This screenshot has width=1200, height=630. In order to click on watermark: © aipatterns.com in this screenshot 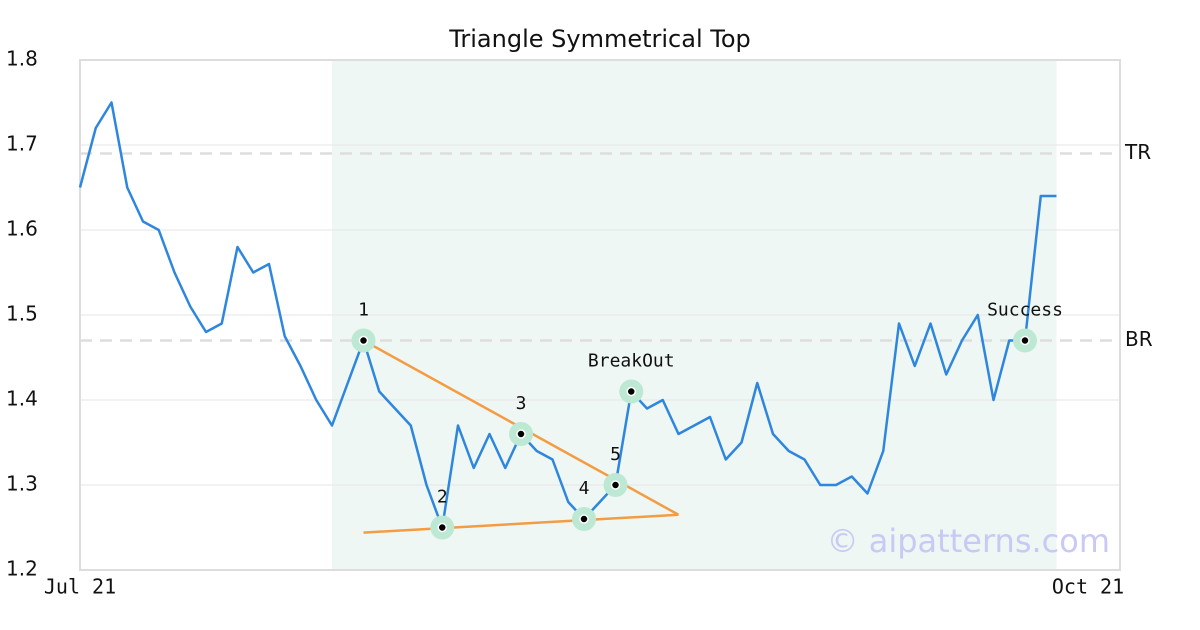, I will do `click(968, 541)`.